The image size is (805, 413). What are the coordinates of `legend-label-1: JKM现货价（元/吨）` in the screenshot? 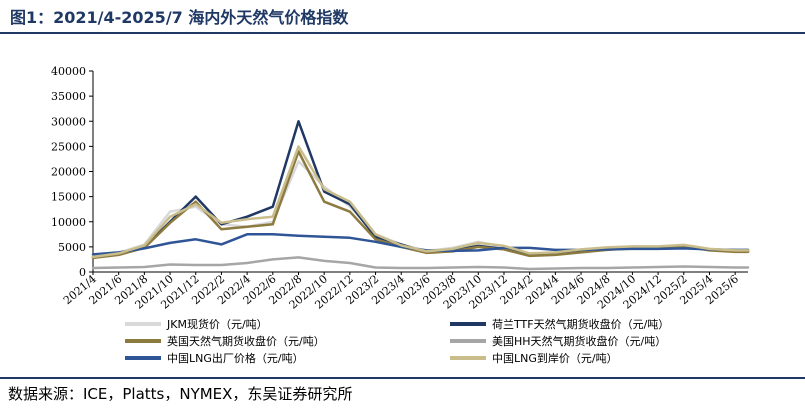 It's located at (217, 324).